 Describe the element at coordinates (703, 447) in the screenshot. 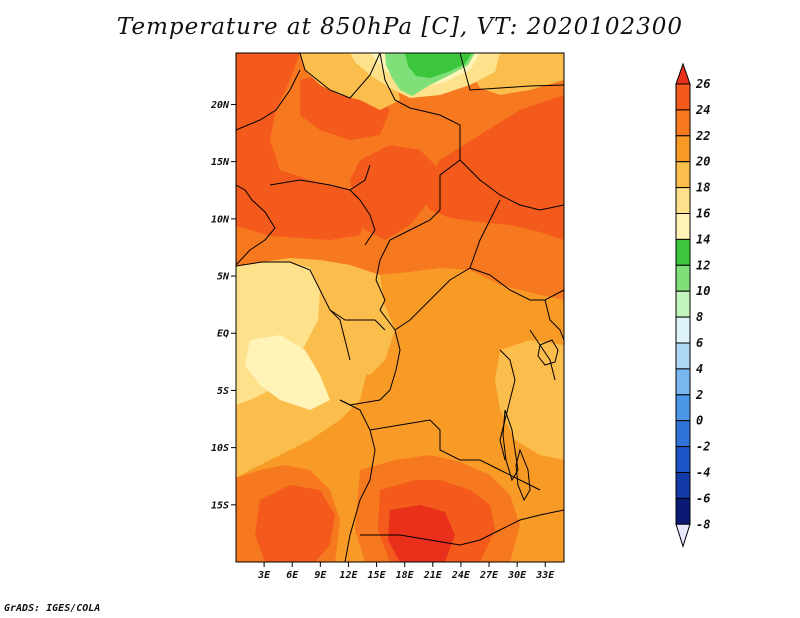

I see `colorbar-label: -2` at that location.